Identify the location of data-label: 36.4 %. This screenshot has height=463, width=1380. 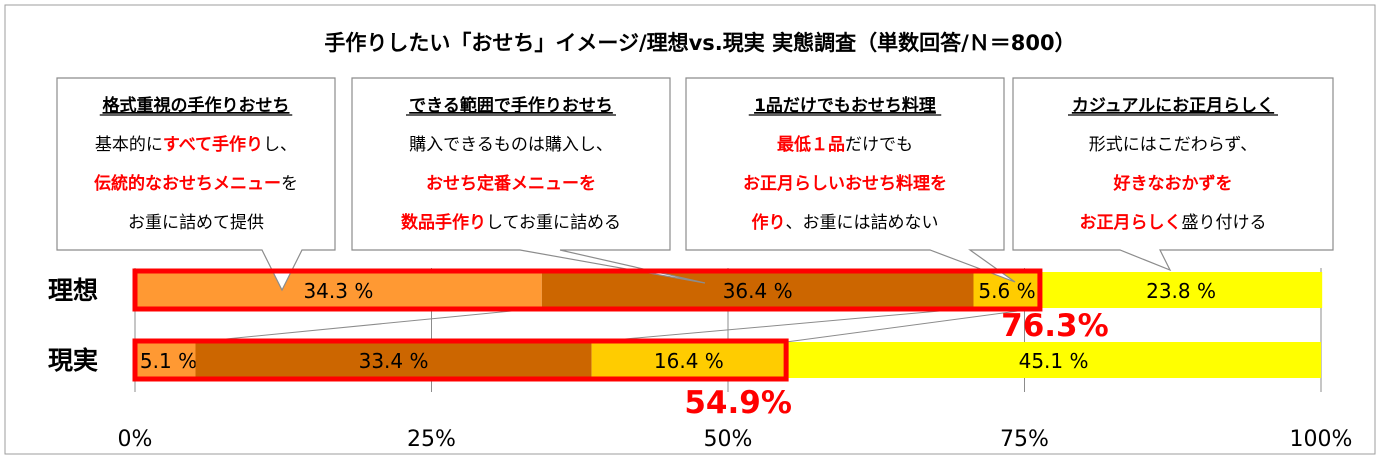
(758, 291).